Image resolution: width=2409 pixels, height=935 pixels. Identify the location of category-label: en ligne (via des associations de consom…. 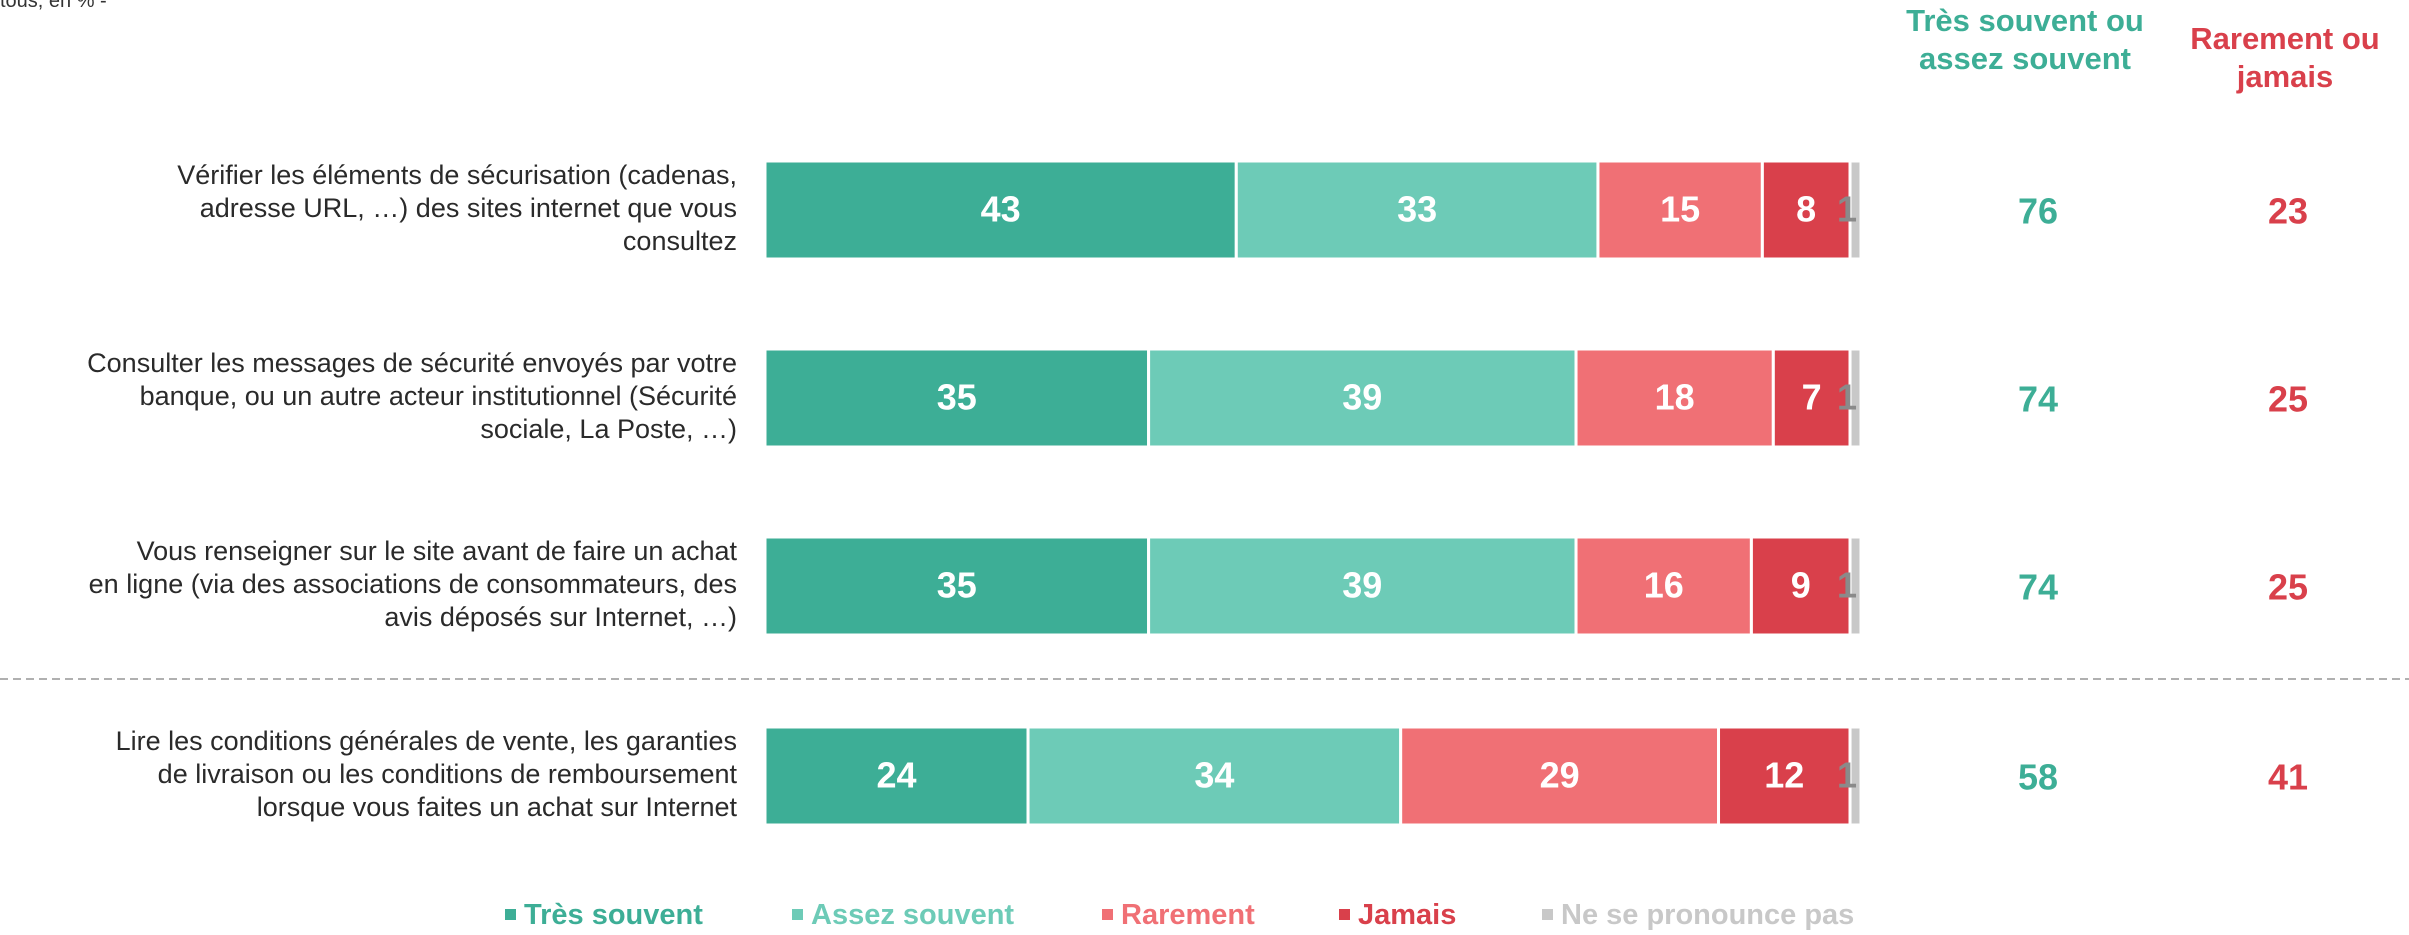
(413, 584).